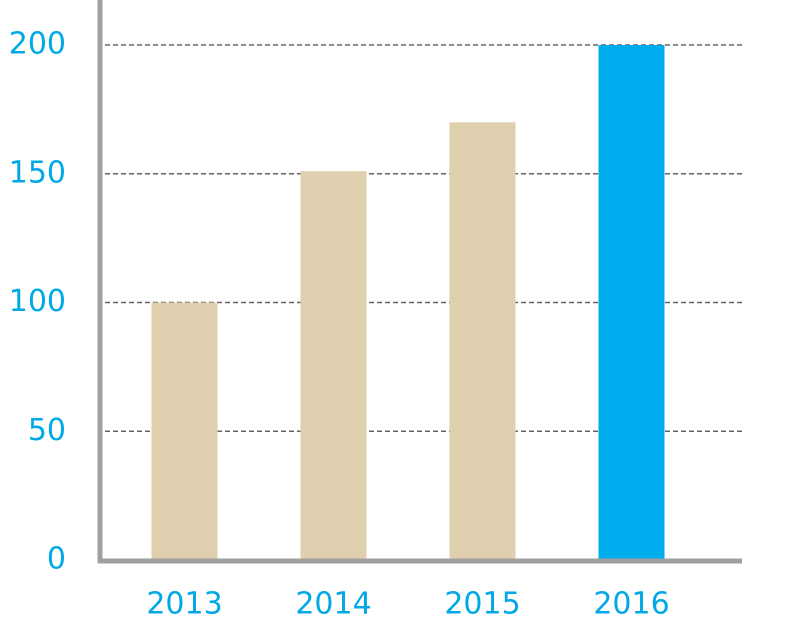 Image resolution: width=789 pixels, height=622 pixels. Describe the element at coordinates (184, 604) in the screenshot. I see `x-tick-label: 2013` at that location.